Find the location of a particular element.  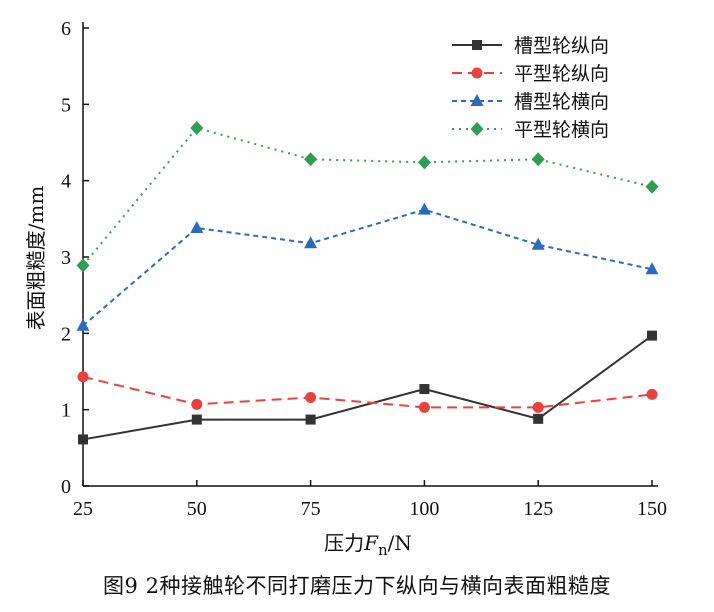

legend-label: 平型轮纵向 is located at coordinates (561, 74).